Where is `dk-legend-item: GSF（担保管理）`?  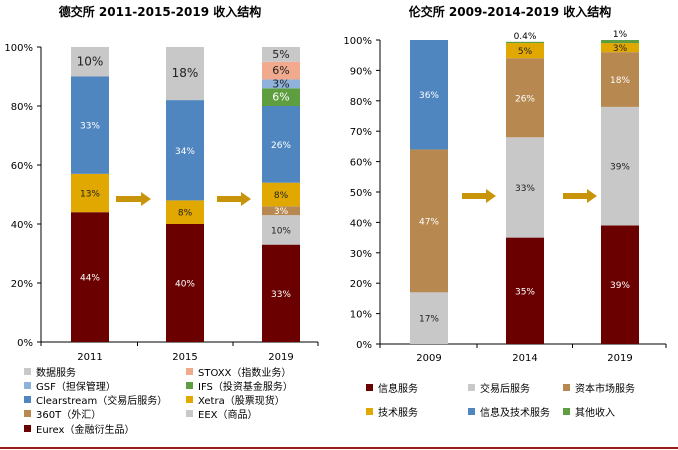
dk-legend-item: GSF（担保管理） is located at coordinates (70, 385).